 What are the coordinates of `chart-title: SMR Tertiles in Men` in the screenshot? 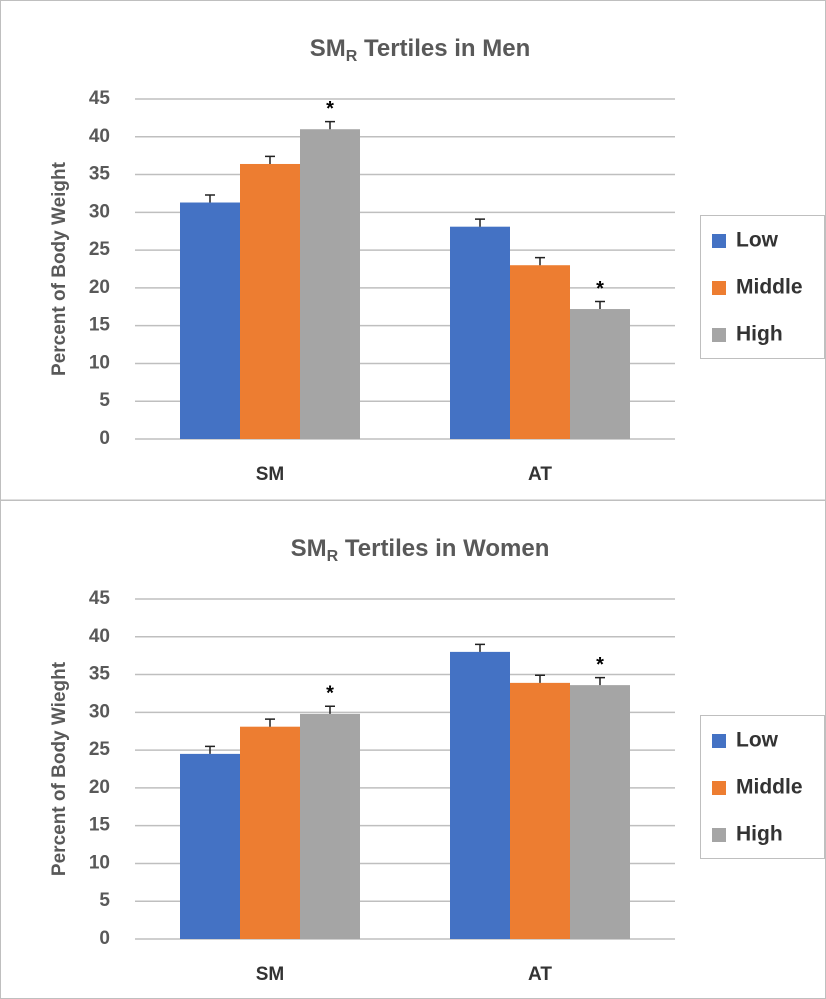 It's located at (420, 50).